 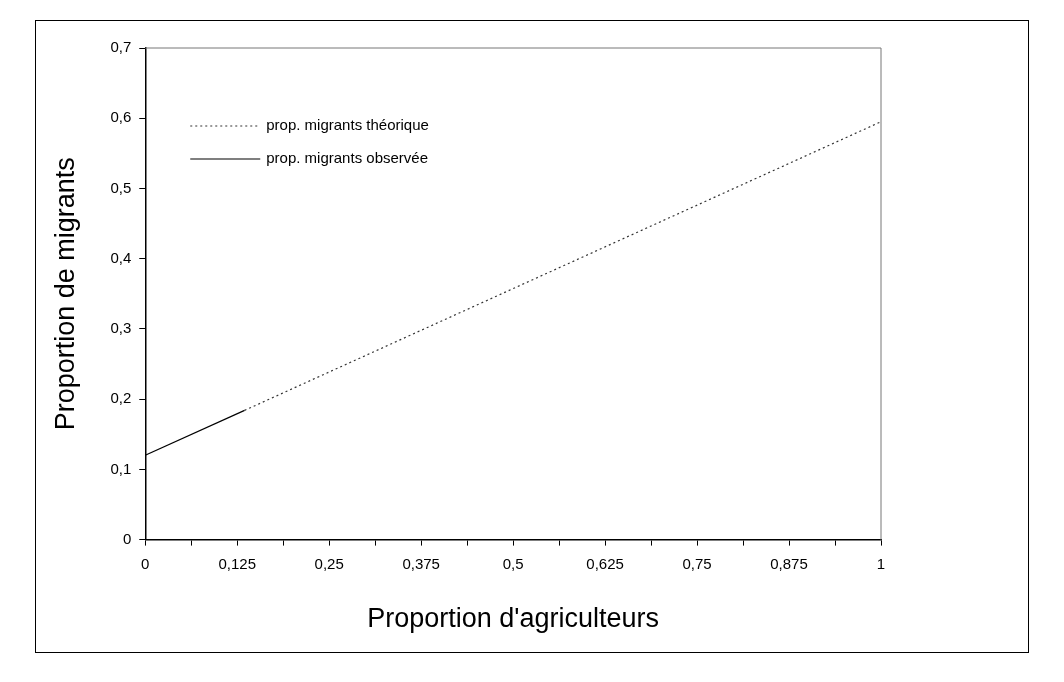 I want to click on legend-label: prop. migrants théorique, so click(x=347, y=125).